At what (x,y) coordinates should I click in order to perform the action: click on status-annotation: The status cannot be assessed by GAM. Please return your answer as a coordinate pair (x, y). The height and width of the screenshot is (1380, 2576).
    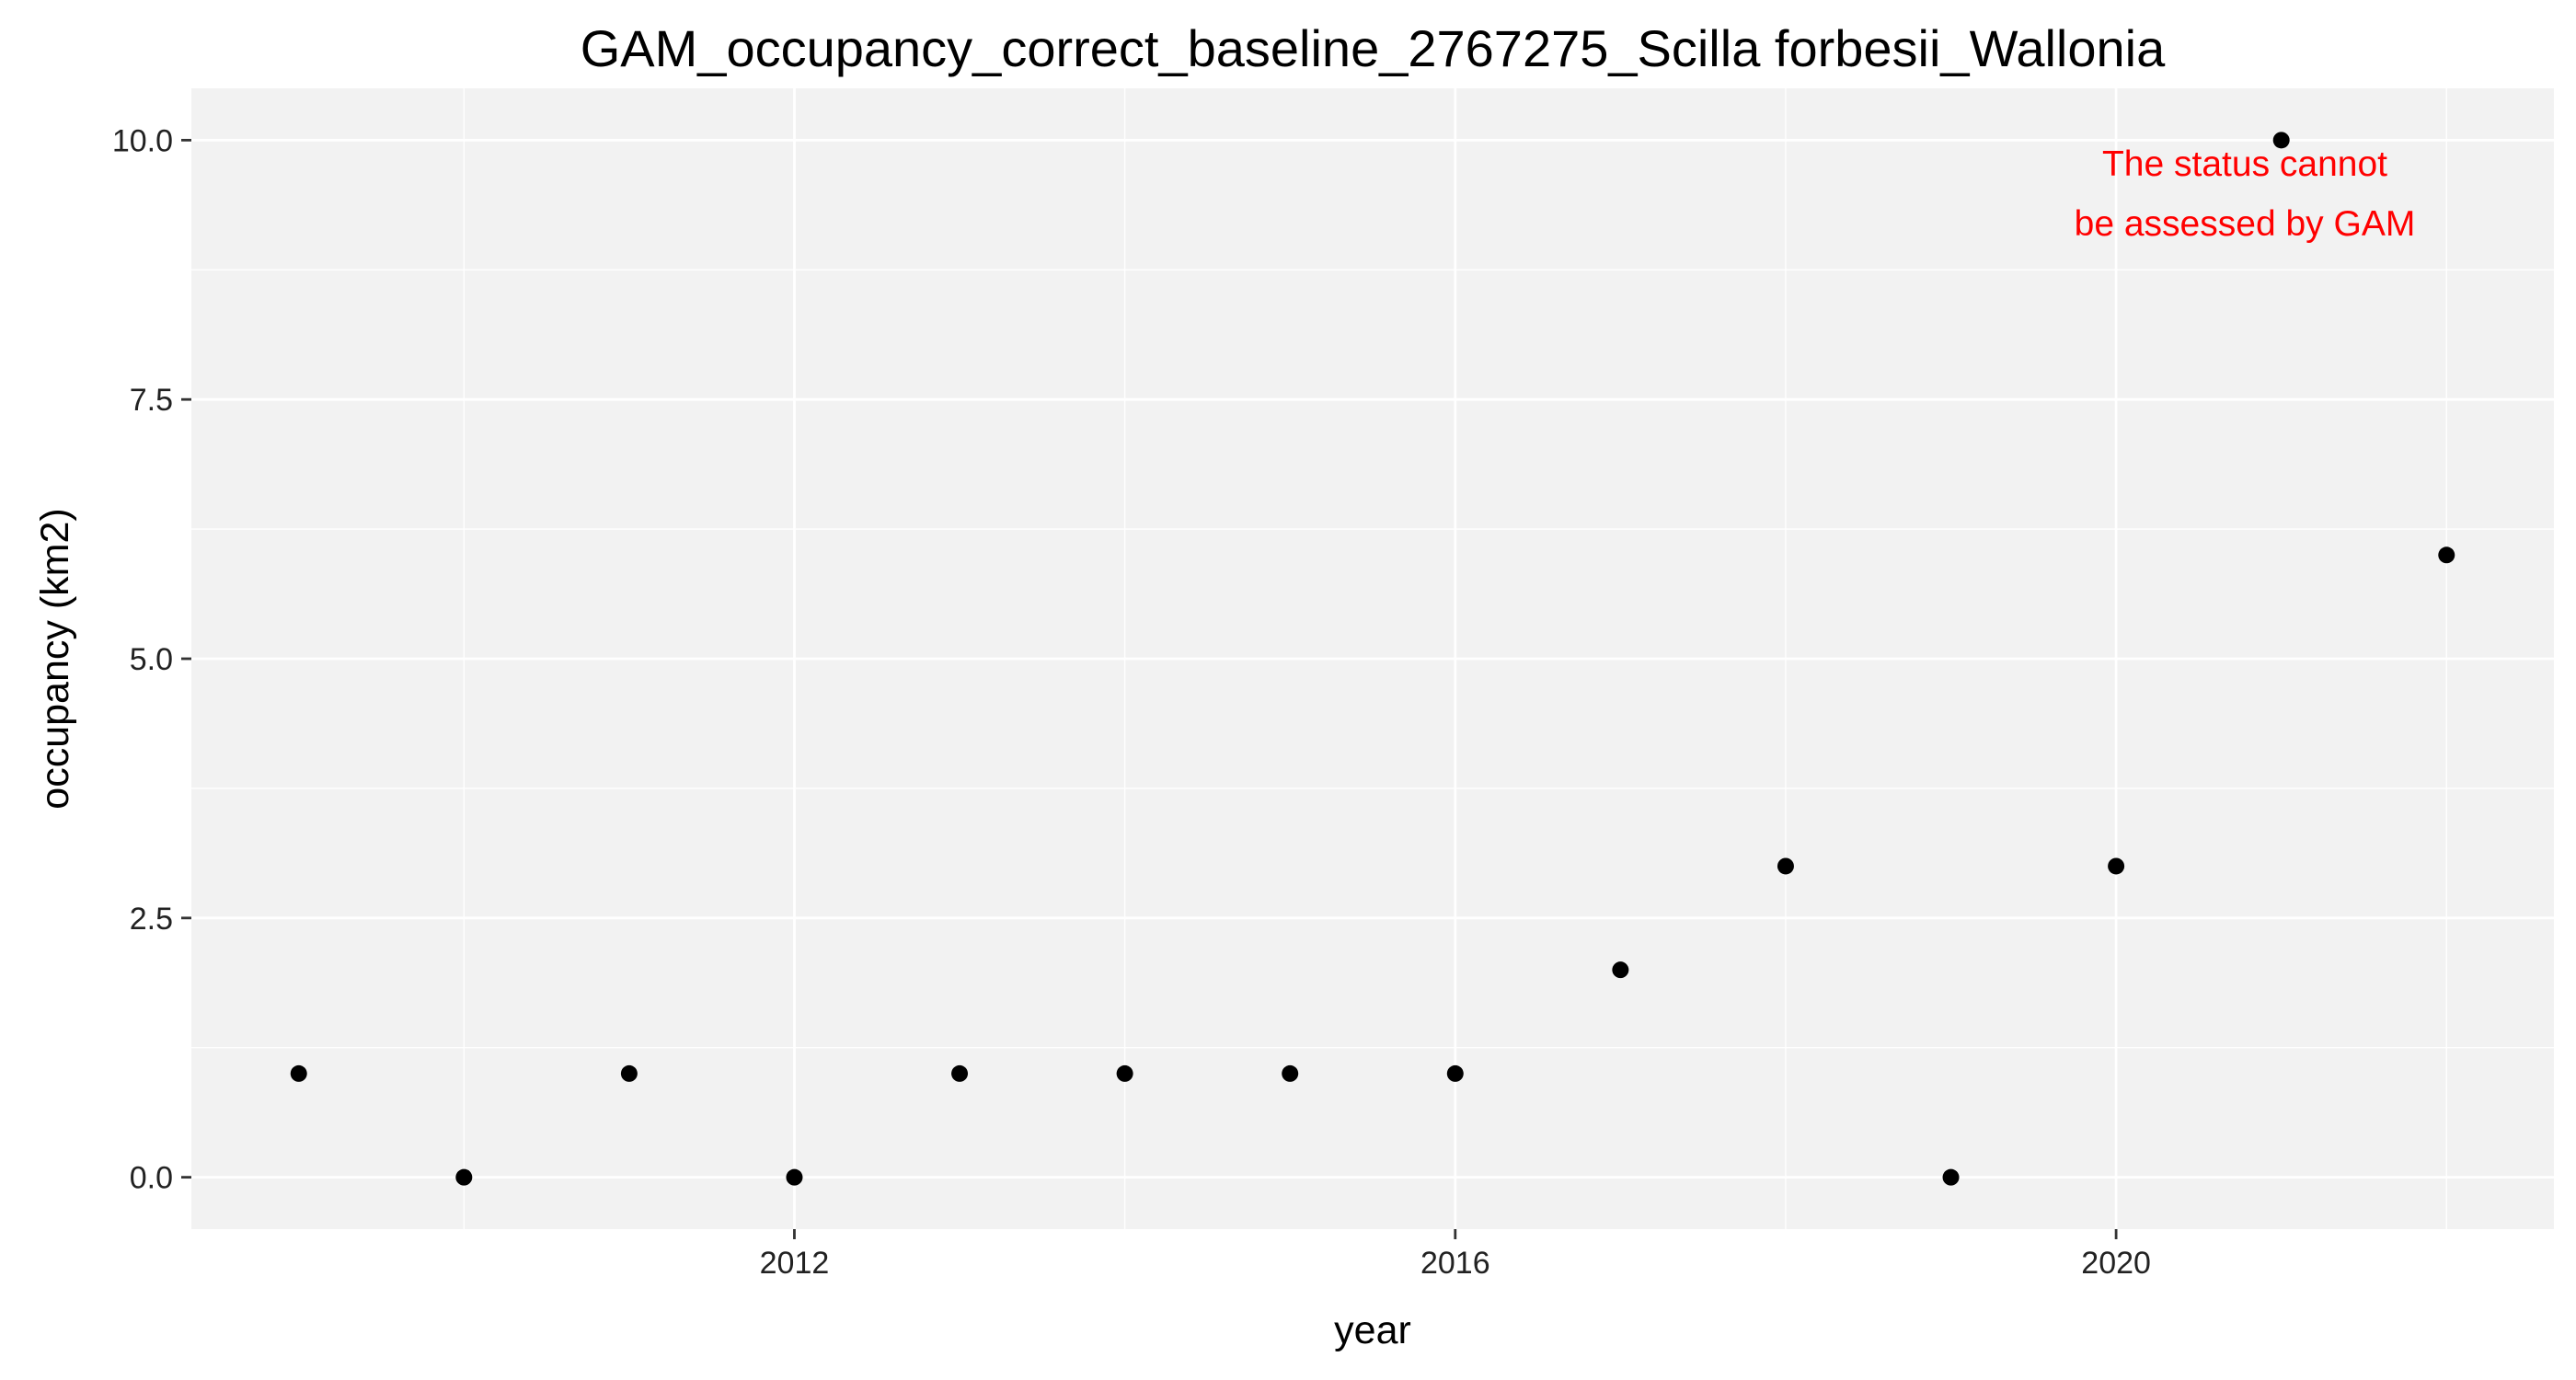
    Looking at the image, I should click on (2245, 194).